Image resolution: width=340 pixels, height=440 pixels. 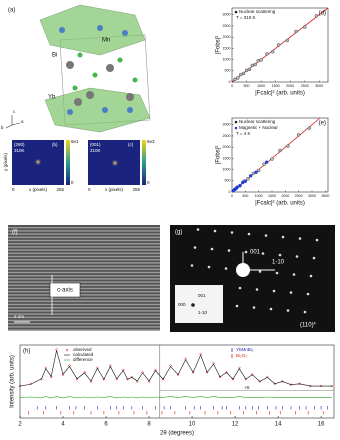 What do you see at coordinates (97, 110) in the screenshot?
I see `octahedra-bottom` at bounding box center [97, 110].